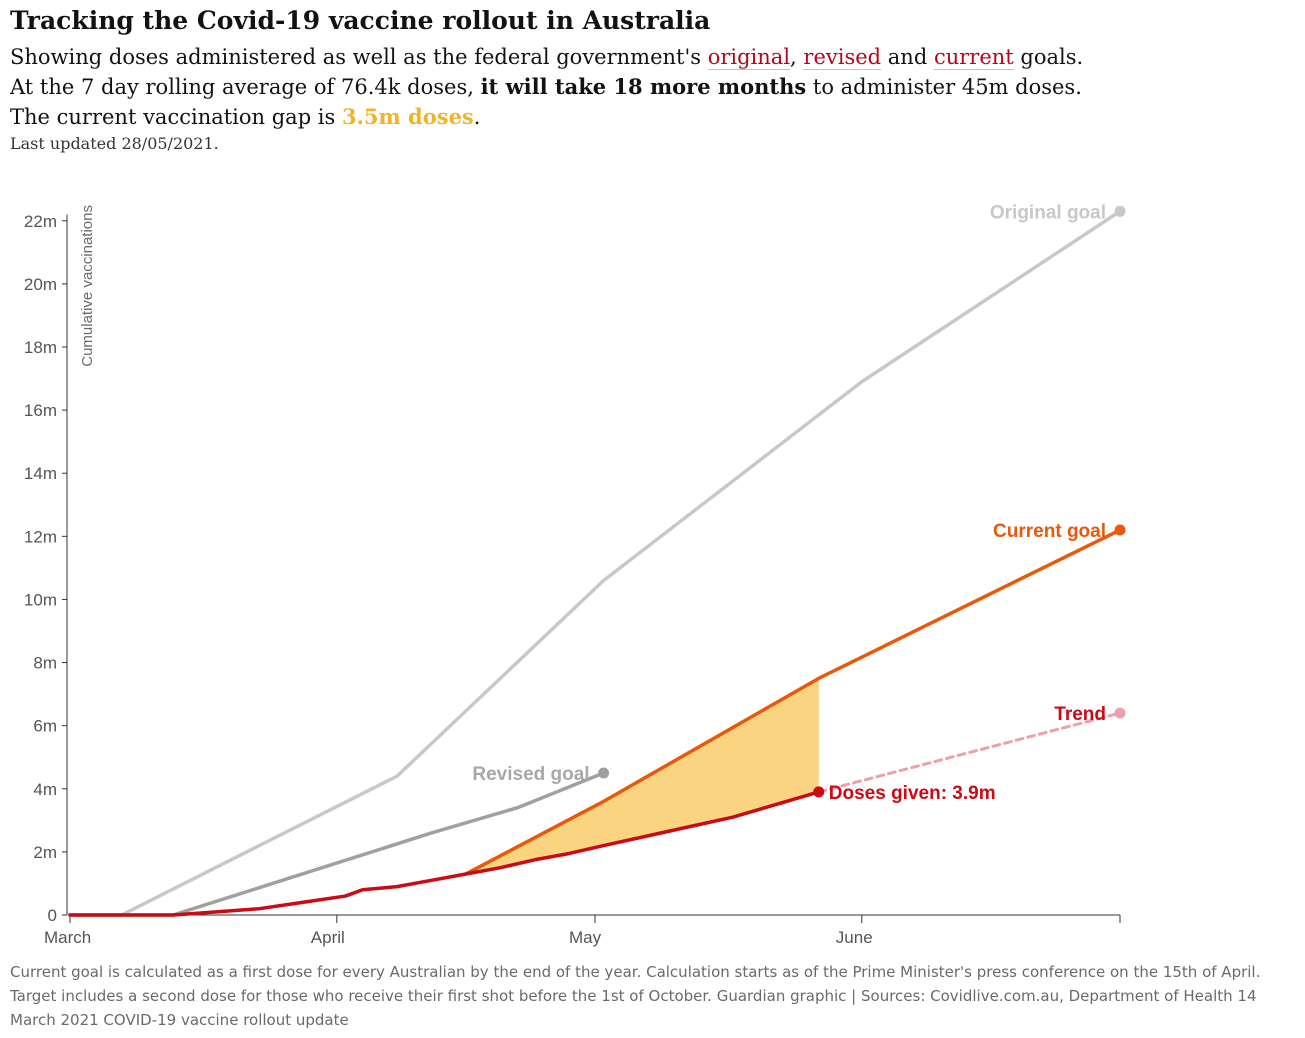 This screenshot has width=1305, height=1038. Describe the element at coordinates (45, 726) in the screenshot. I see `y-tick-label: 6m` at that location.